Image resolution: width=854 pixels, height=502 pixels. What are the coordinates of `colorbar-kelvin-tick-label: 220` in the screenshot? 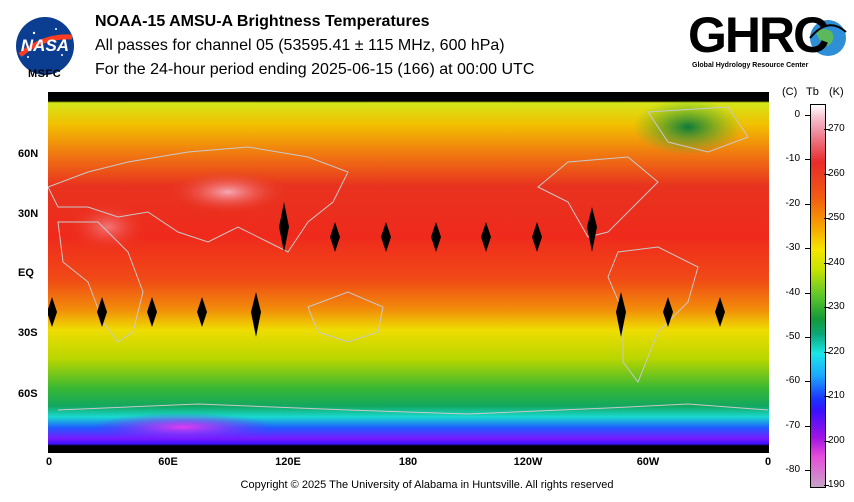 It's located at (836, 351).